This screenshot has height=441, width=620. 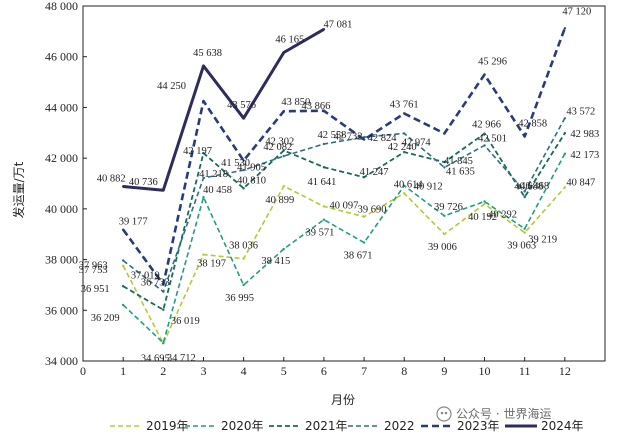 I want to click on data-label: 36 995, so click(x=239, y=298).